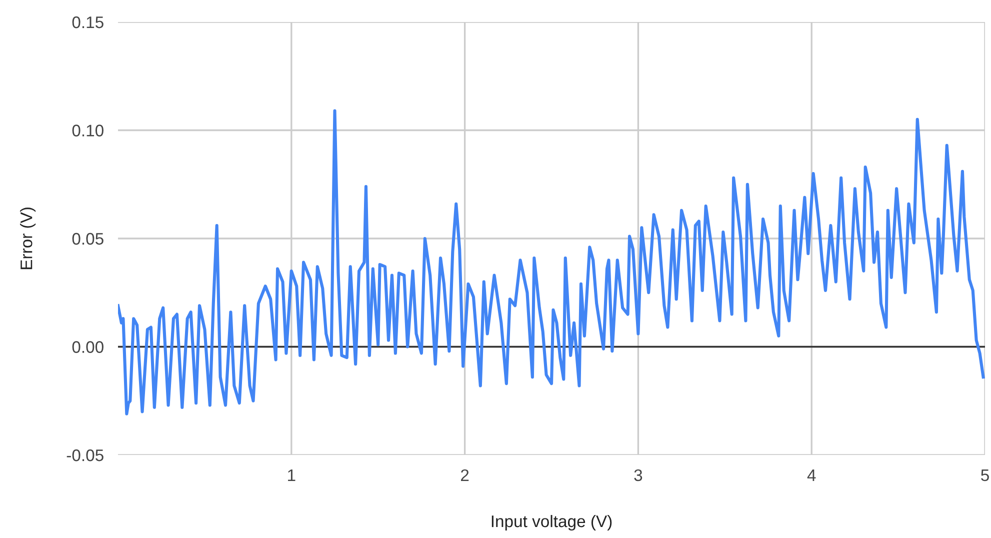 Image resolution: width=991 pixels, height=538 pixels. I want to click on y-tick-label: 0.15, so click(88, 22).